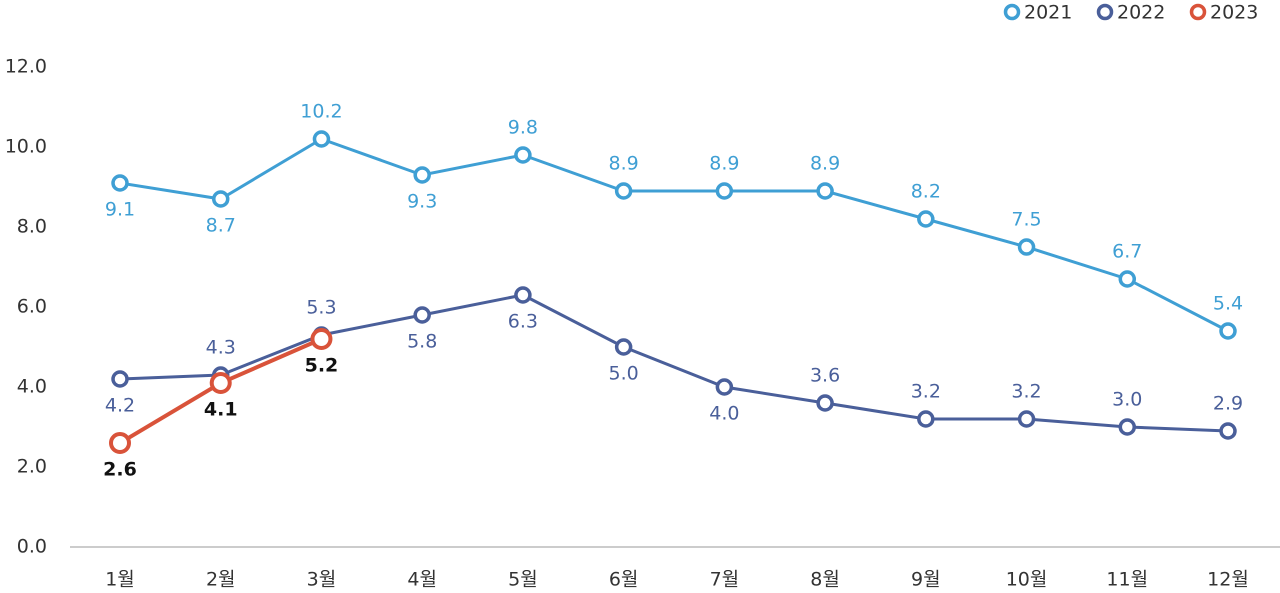 This screenshot has height=593, width=1280. I want to click on data-label: 4.2, so click(120, 406).